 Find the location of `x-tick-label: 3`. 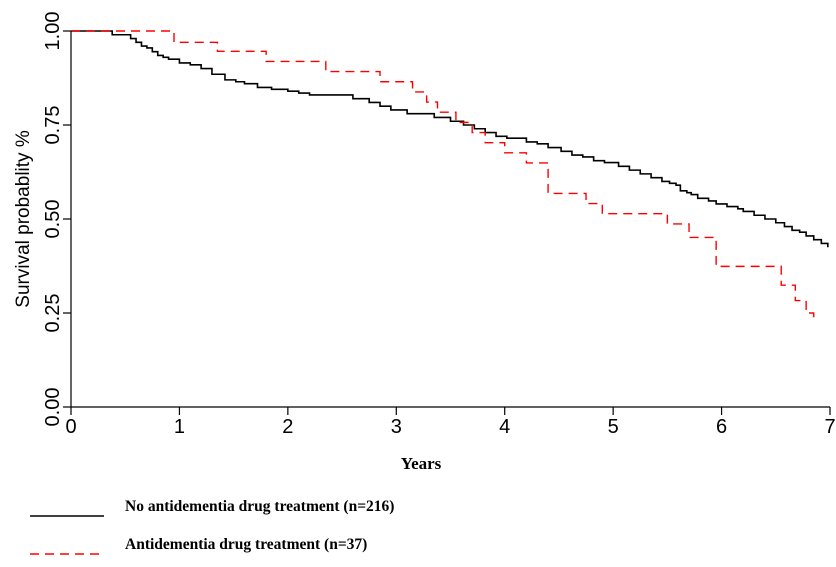

x-tick-label: 3 is located at coordinates (396, 427).